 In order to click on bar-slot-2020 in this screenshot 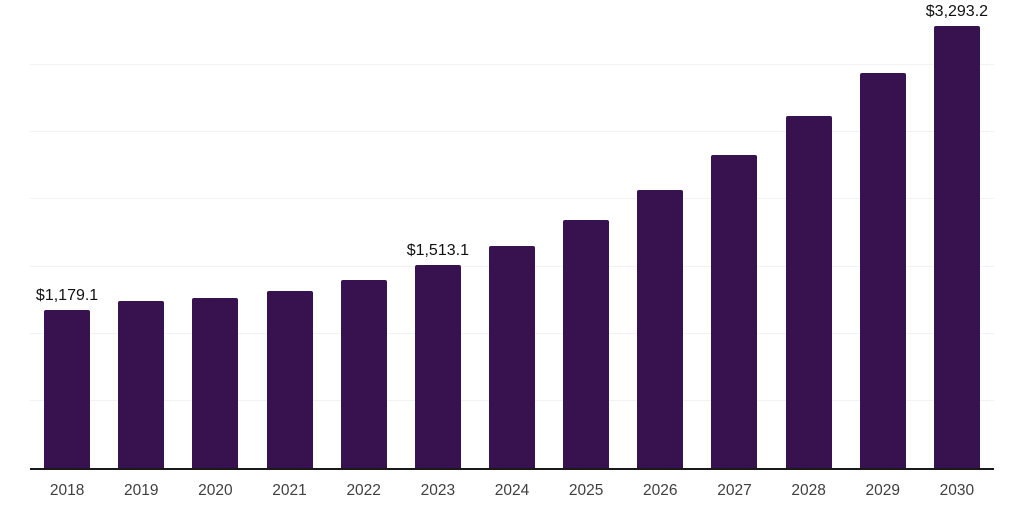, I will do `click(215, 234)`.